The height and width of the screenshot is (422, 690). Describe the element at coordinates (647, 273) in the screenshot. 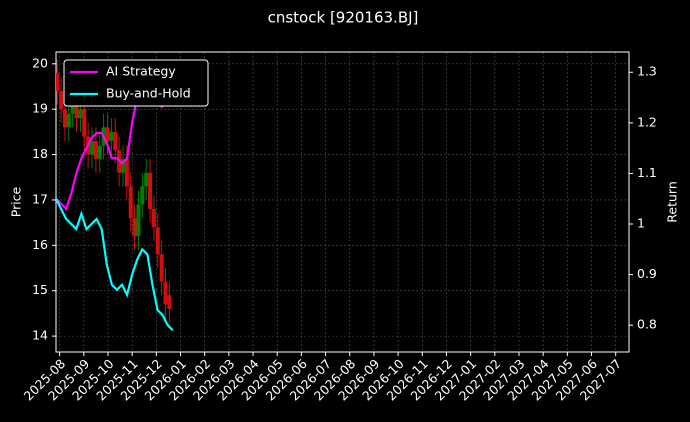

I see `y2-tick-label: 0.9` at that location.